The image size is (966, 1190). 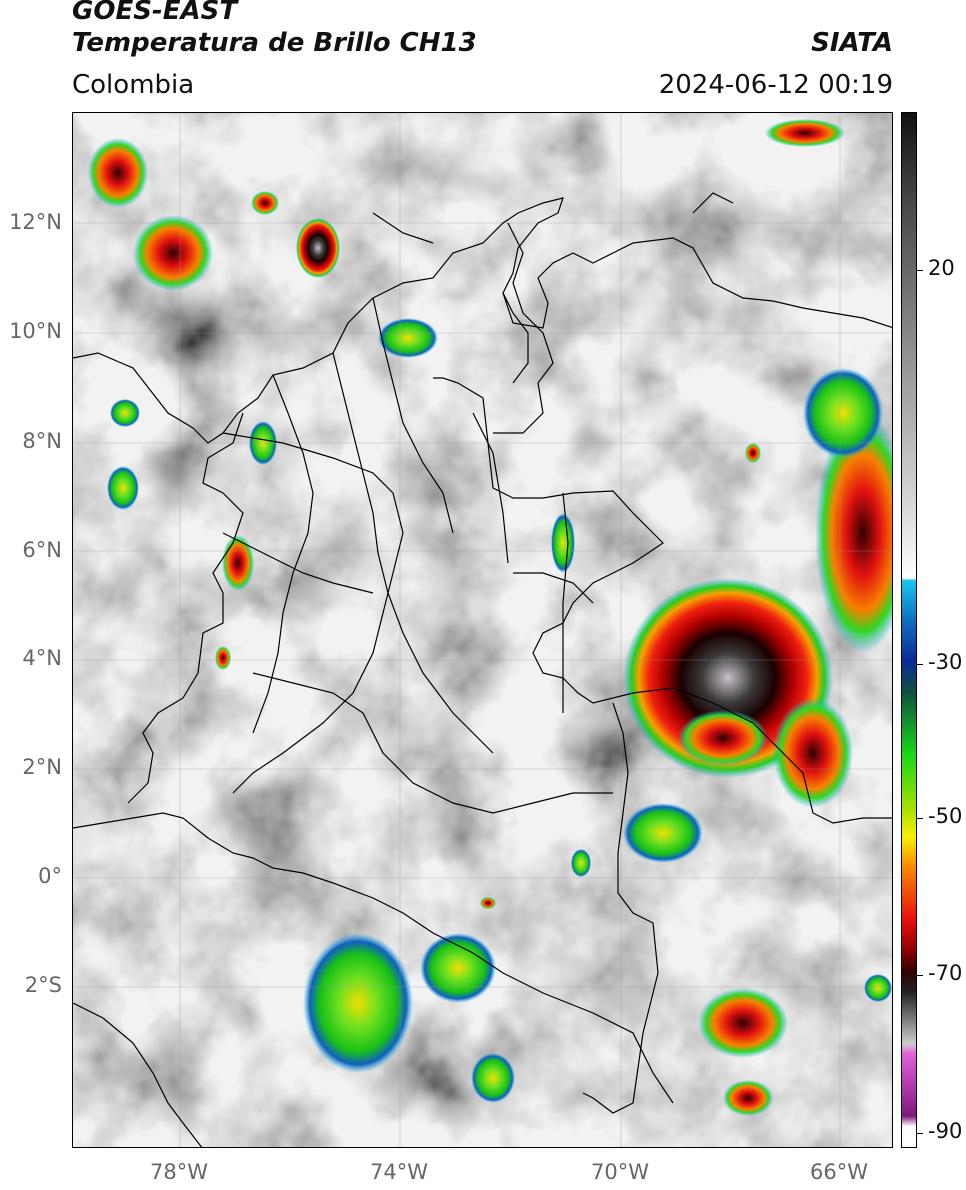 I want to click on lat-label: 12°N, so click(x=31, y=222).